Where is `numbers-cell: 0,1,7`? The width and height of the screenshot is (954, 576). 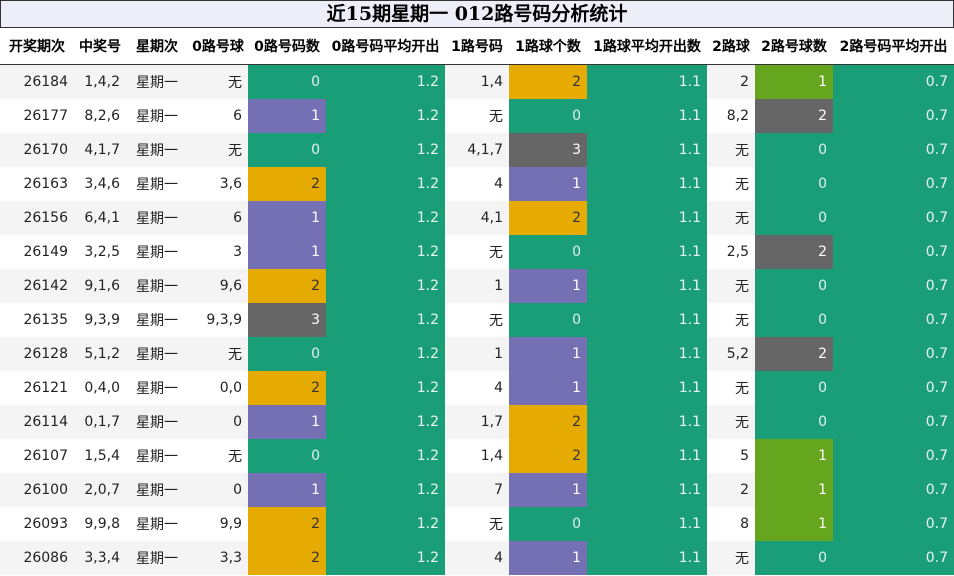 numbers-cell: 0,1,7 is located at coordinates (100, 422).